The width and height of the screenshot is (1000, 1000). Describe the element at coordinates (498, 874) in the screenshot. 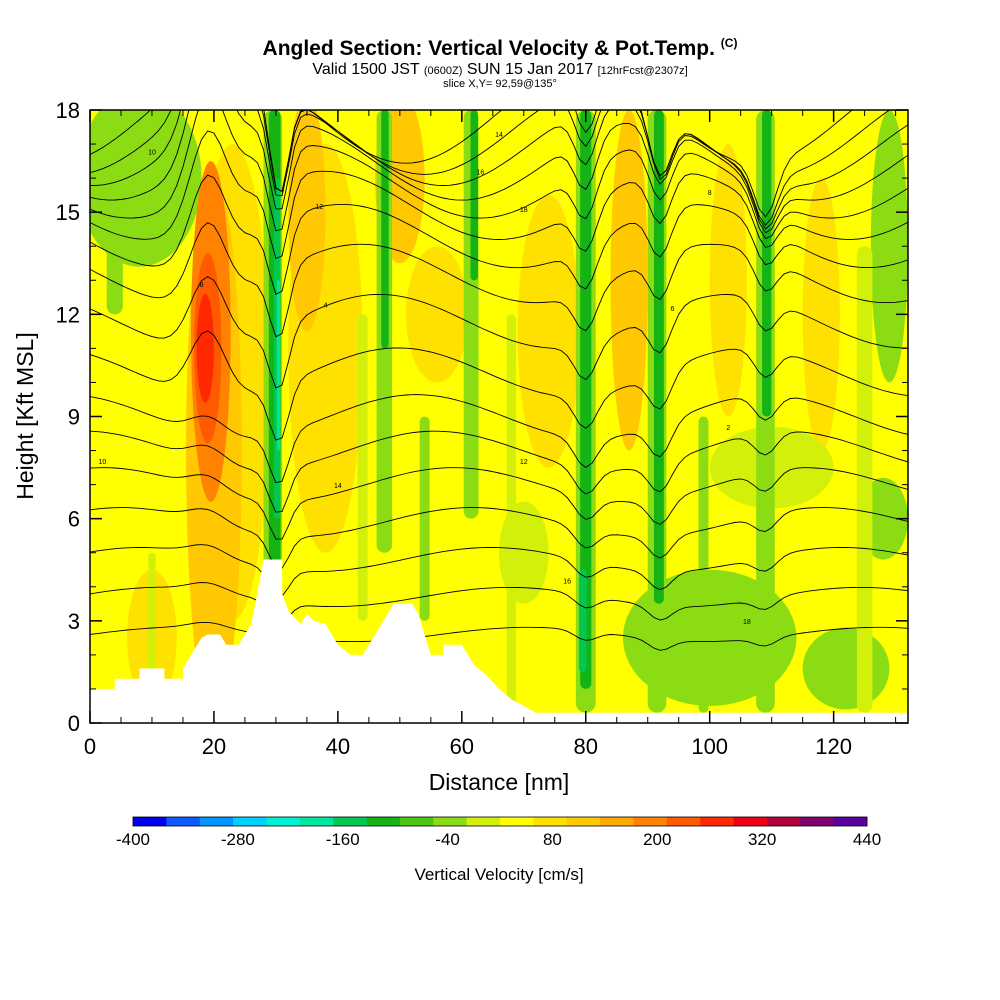

I see `colorbar-label: Vertical Velocity [cm/s]` at that location.